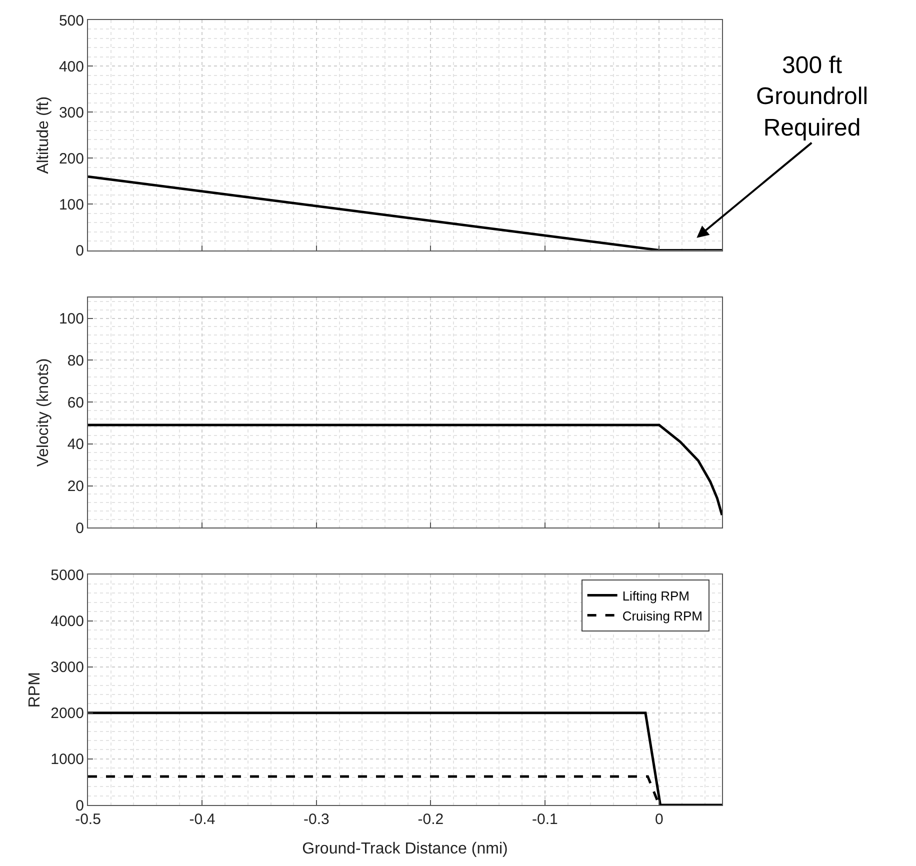  Describe the element at coordinates (812, 97) in the screenshot. I see `text: 300 ft Groundroll Required` at that location.